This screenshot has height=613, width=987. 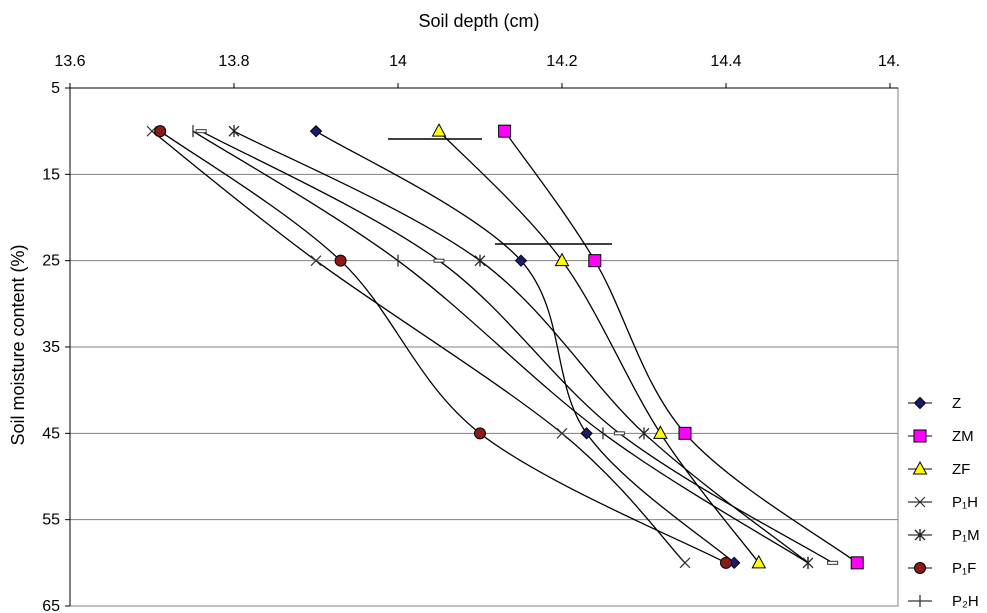 I want to click on legend-item: P₁F, so click(x=942, y=568).